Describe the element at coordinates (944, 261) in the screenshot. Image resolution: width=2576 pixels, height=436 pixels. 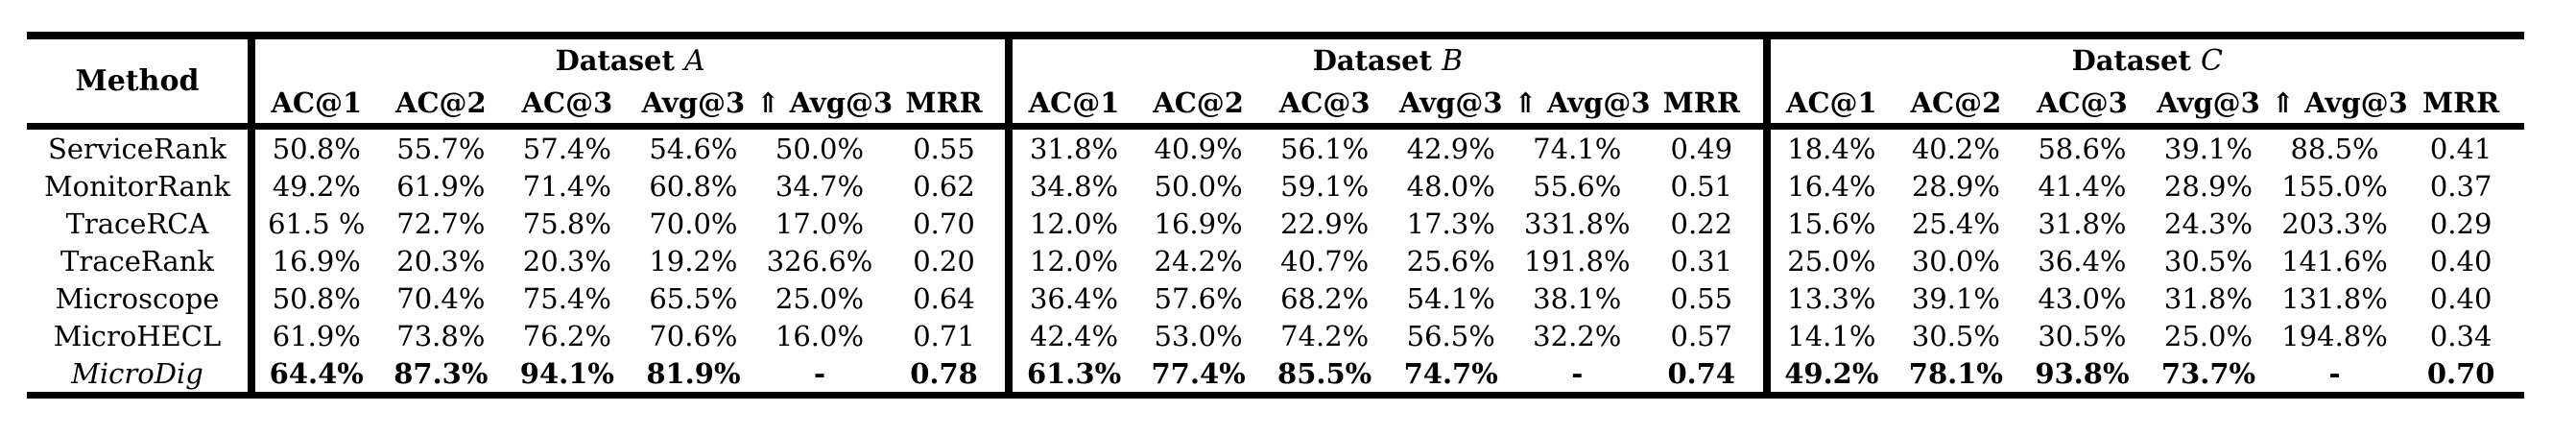
I see `metric-cell: 0.20` at that location.